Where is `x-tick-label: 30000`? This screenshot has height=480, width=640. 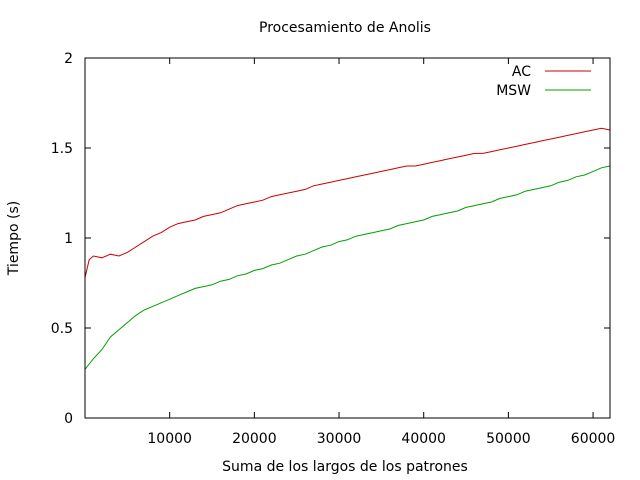
x-tick-label: 30000 is located at coordinates (339, 439).